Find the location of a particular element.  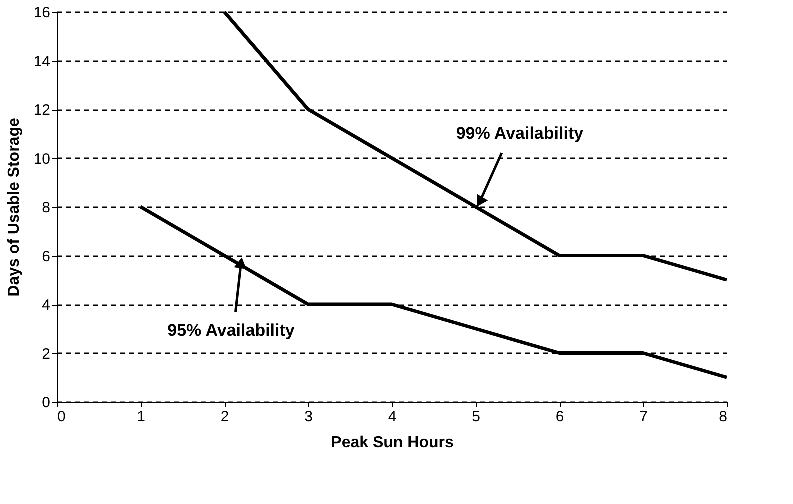

x-tick-label: 5 is located at coordinates (476, 417).